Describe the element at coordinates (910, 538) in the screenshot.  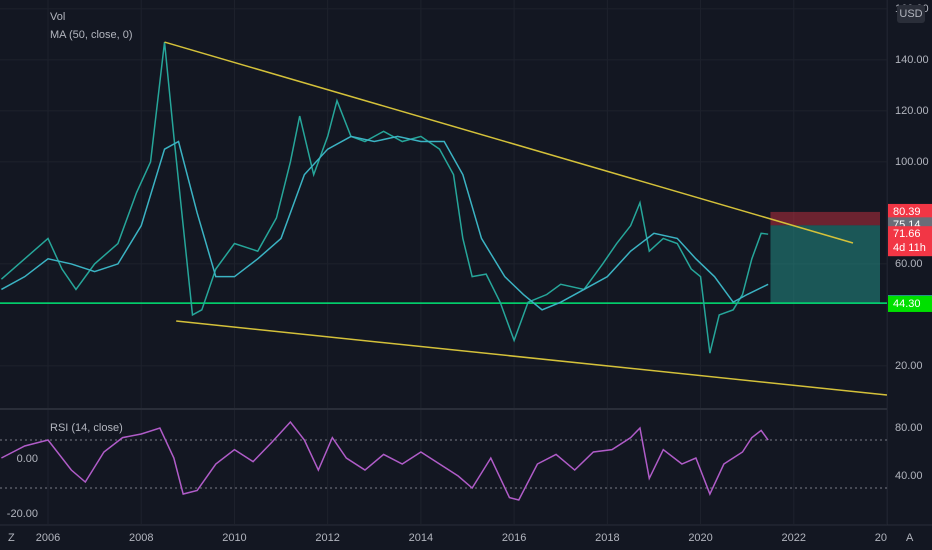
I see `button-a: A` at that location.